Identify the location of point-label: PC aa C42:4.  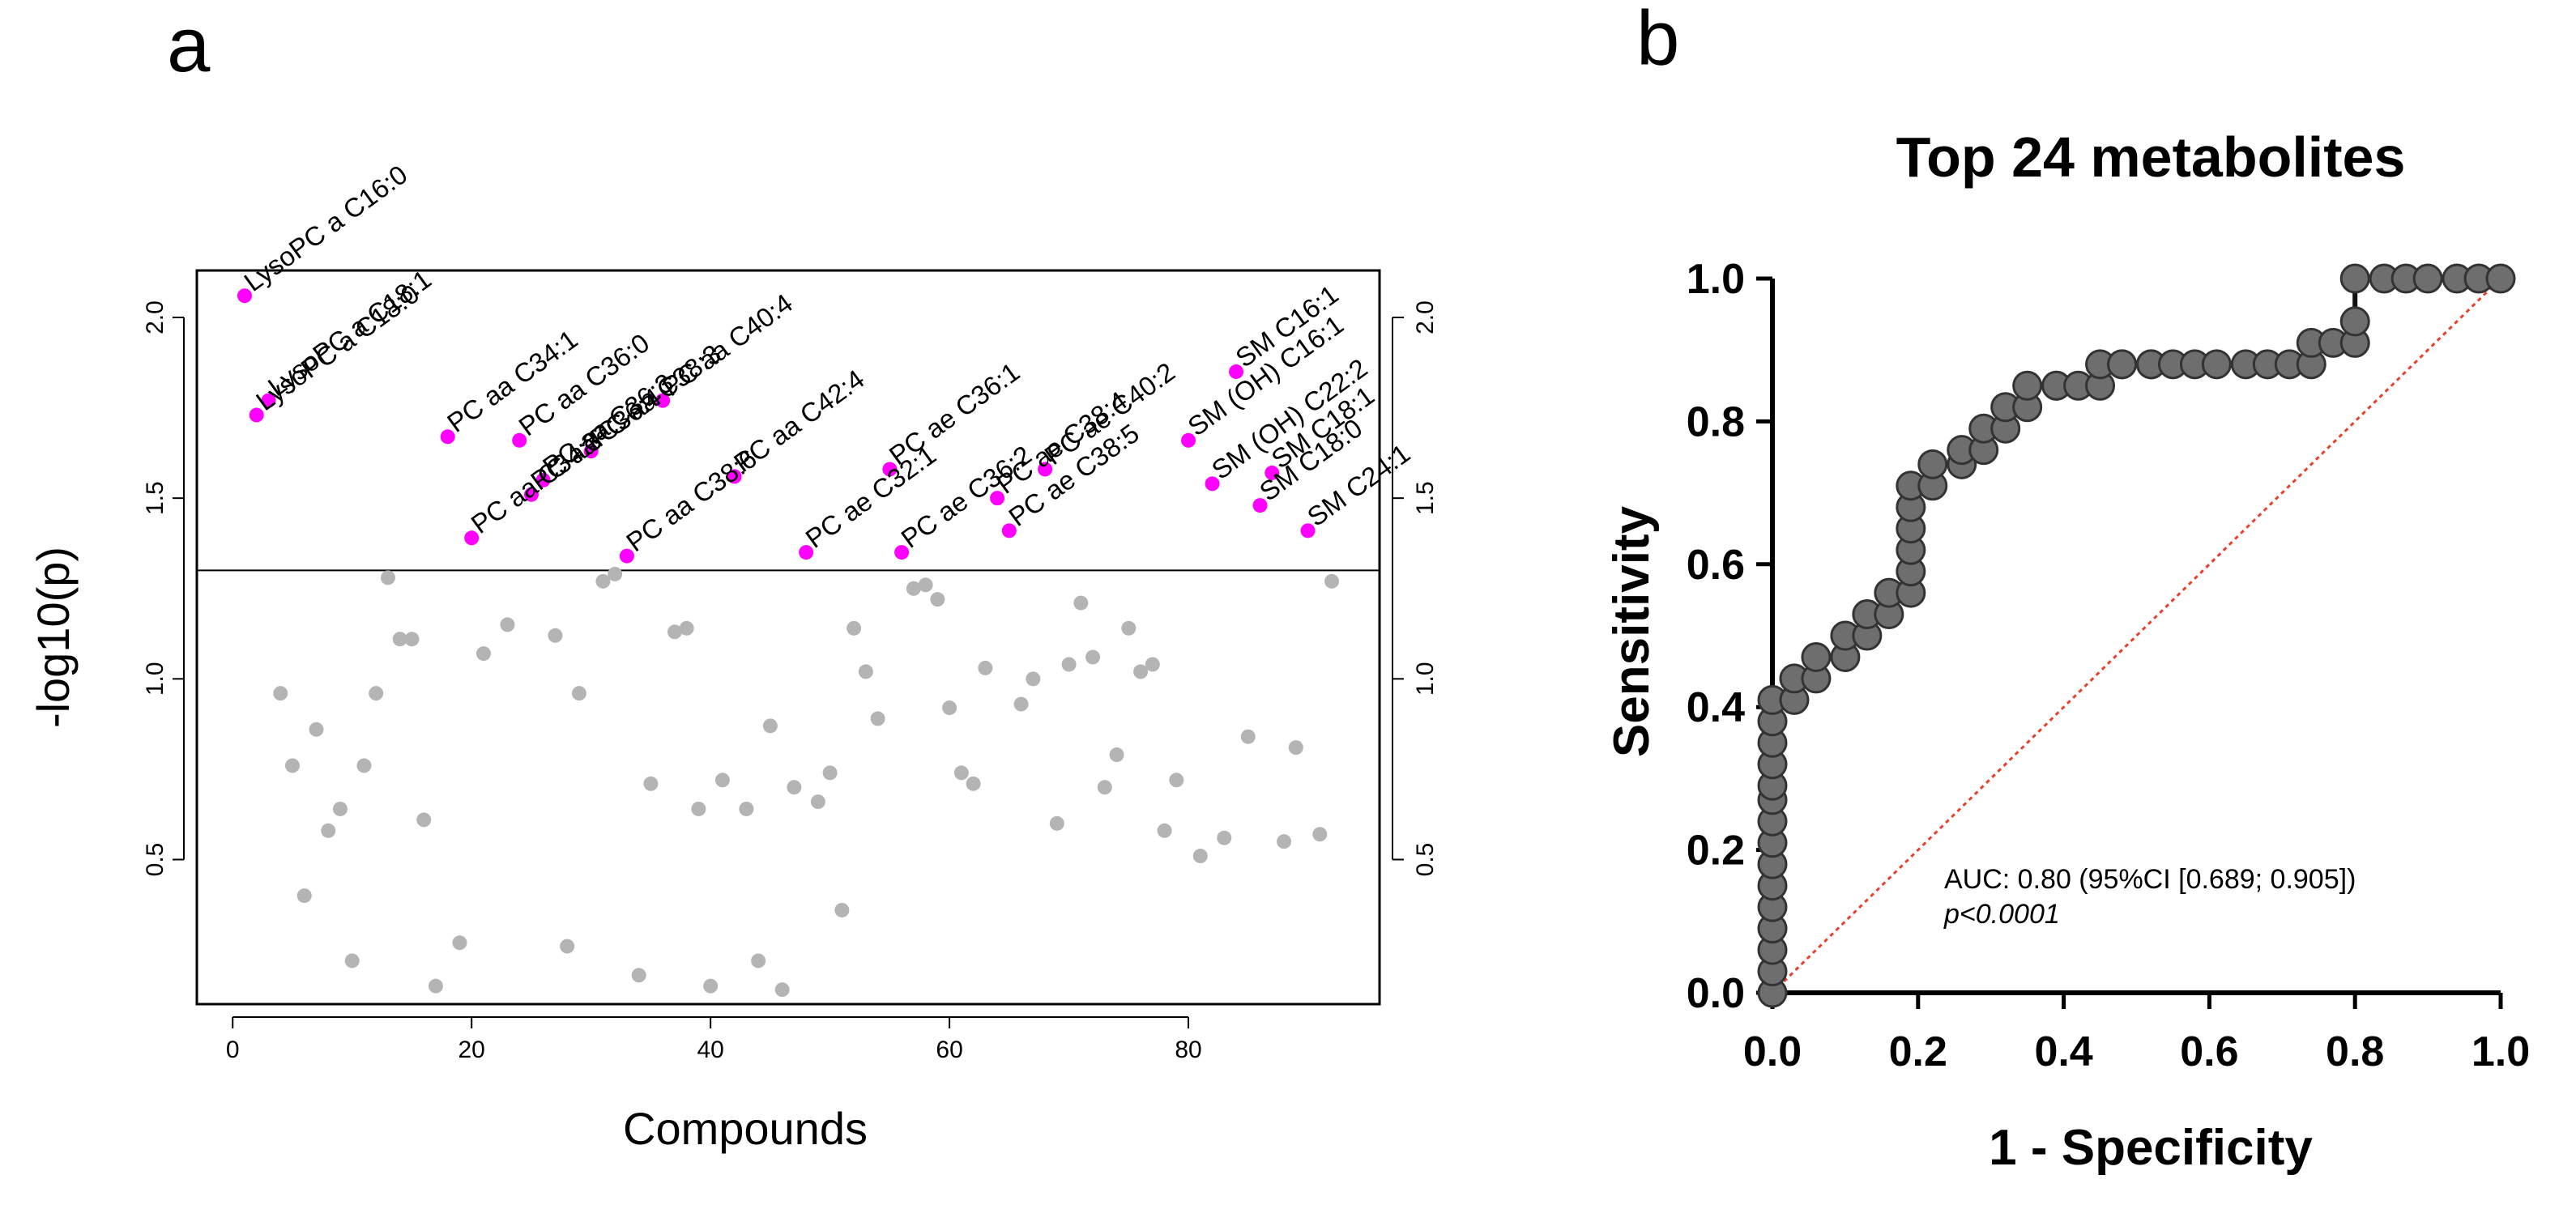
(799, 421).